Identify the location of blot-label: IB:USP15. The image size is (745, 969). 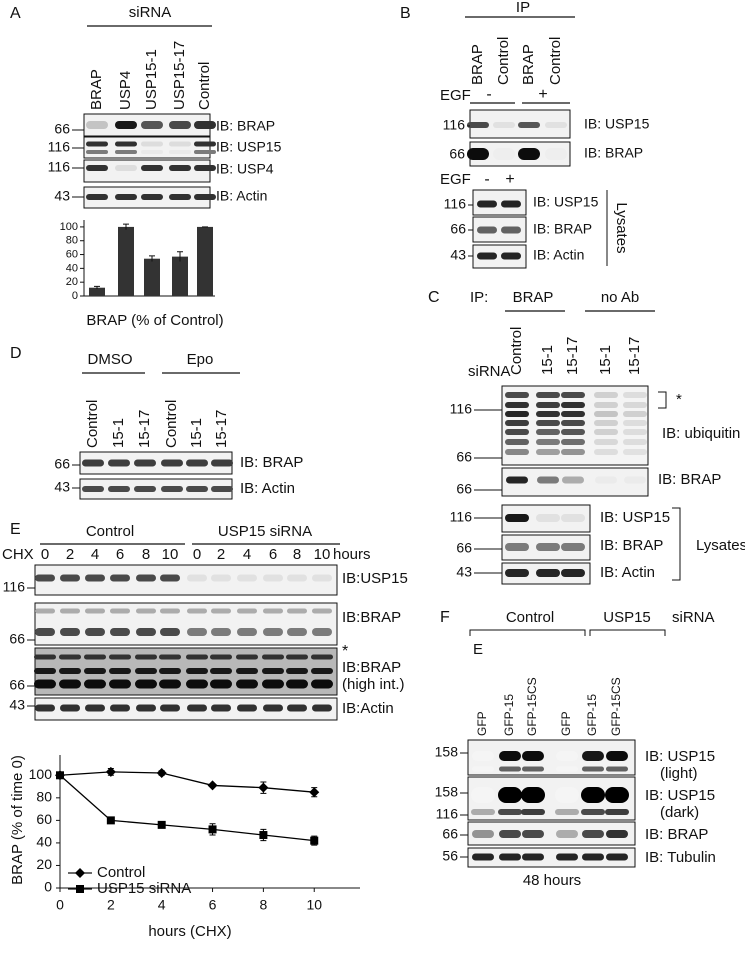
(375, 578).